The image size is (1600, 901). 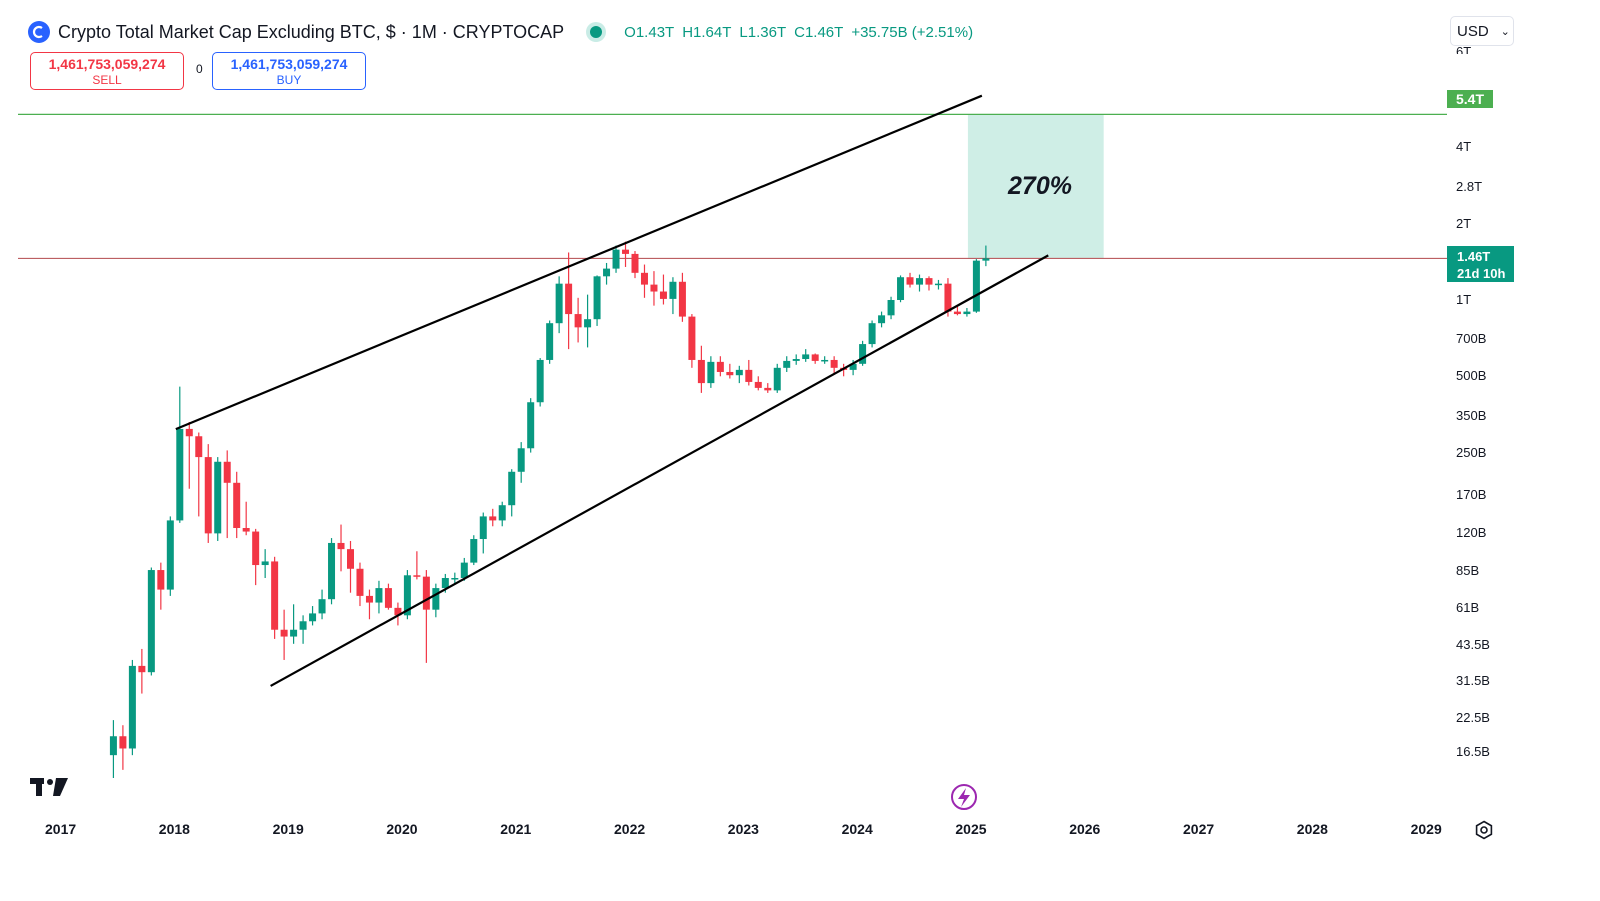 What do you see at coordinates (1468, 571) in the screenshot?
I see `price-axis-label: 85B` at bounding box center [1468, 571].